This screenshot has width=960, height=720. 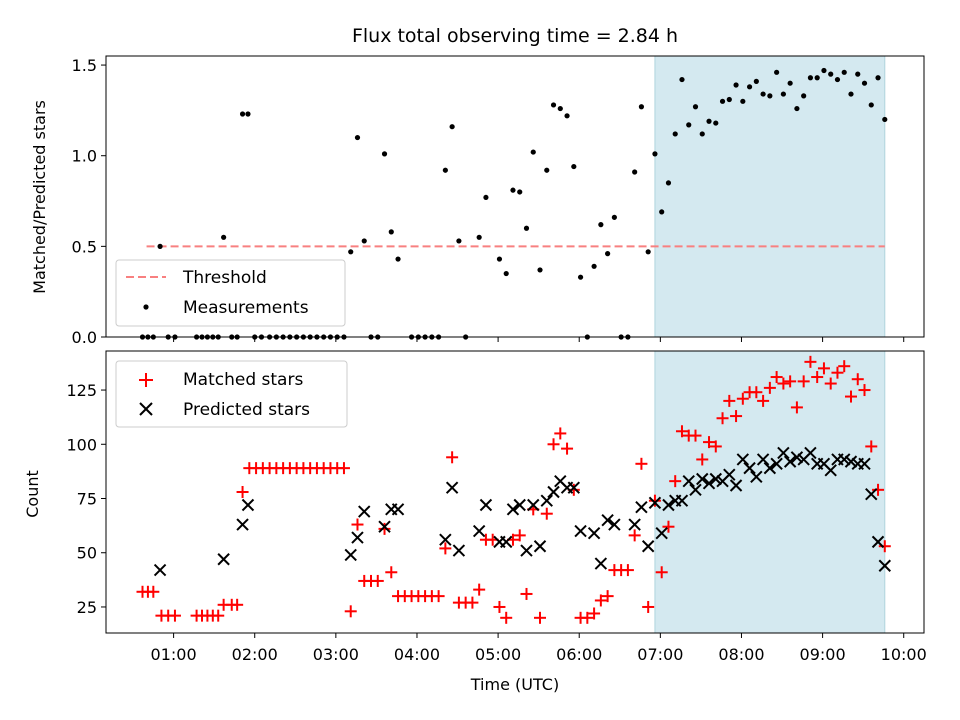 What do you see at coordinates (255, 654) in the screenshot?
I see `x-tick-label: 02:00` at bounding box center [255, 654].